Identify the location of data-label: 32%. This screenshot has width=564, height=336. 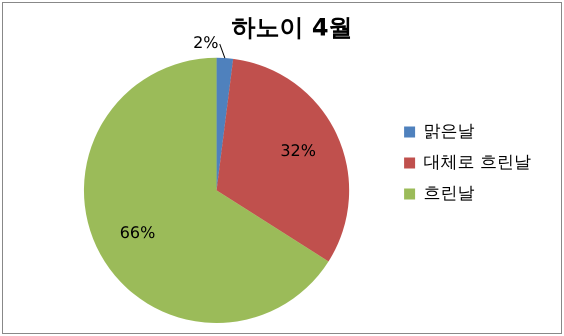
(298, 150).